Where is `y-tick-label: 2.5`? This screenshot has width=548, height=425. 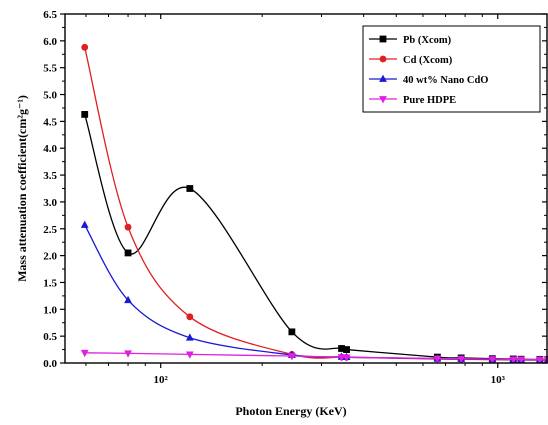
y-tick-label: 2.5 is located at coordinates (50, 230).